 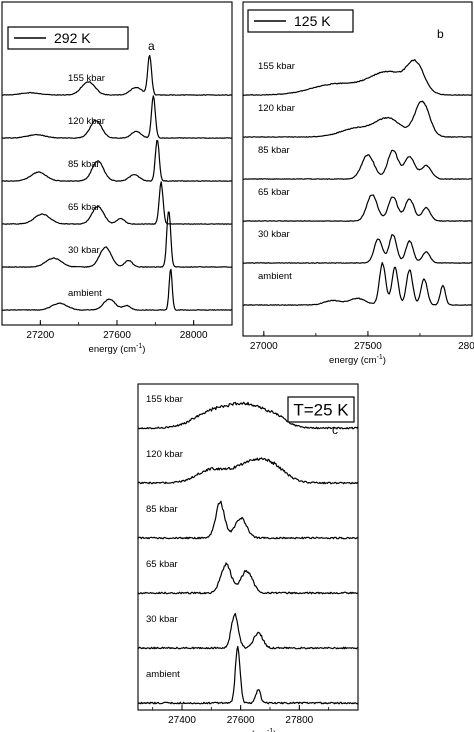 I want to click on legend-label: 125 K, so click(x=312, y=21).